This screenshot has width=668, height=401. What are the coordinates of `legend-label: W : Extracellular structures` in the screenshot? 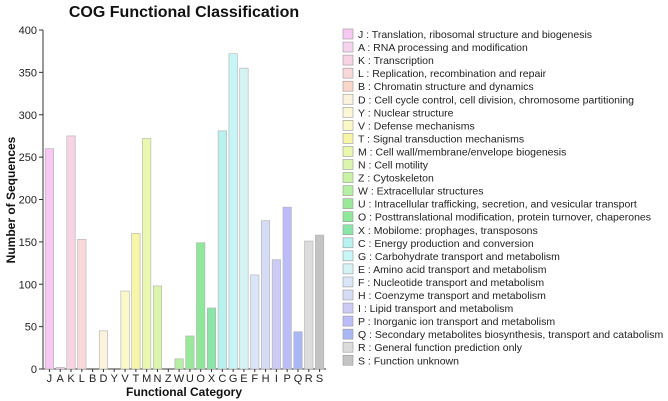 It's located at (420, 192).